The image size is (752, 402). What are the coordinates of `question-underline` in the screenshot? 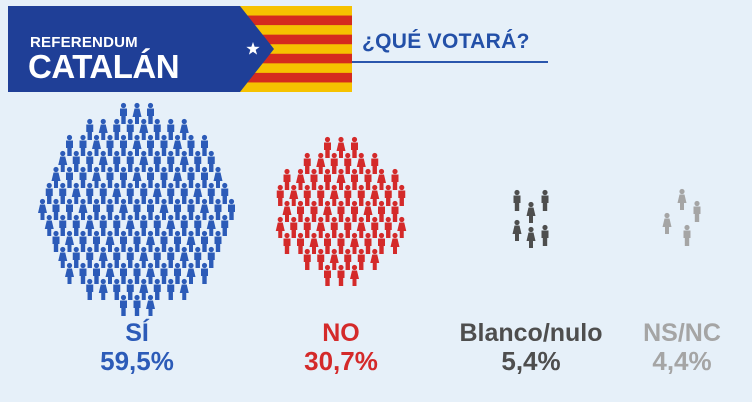 It's located at (450, 62).